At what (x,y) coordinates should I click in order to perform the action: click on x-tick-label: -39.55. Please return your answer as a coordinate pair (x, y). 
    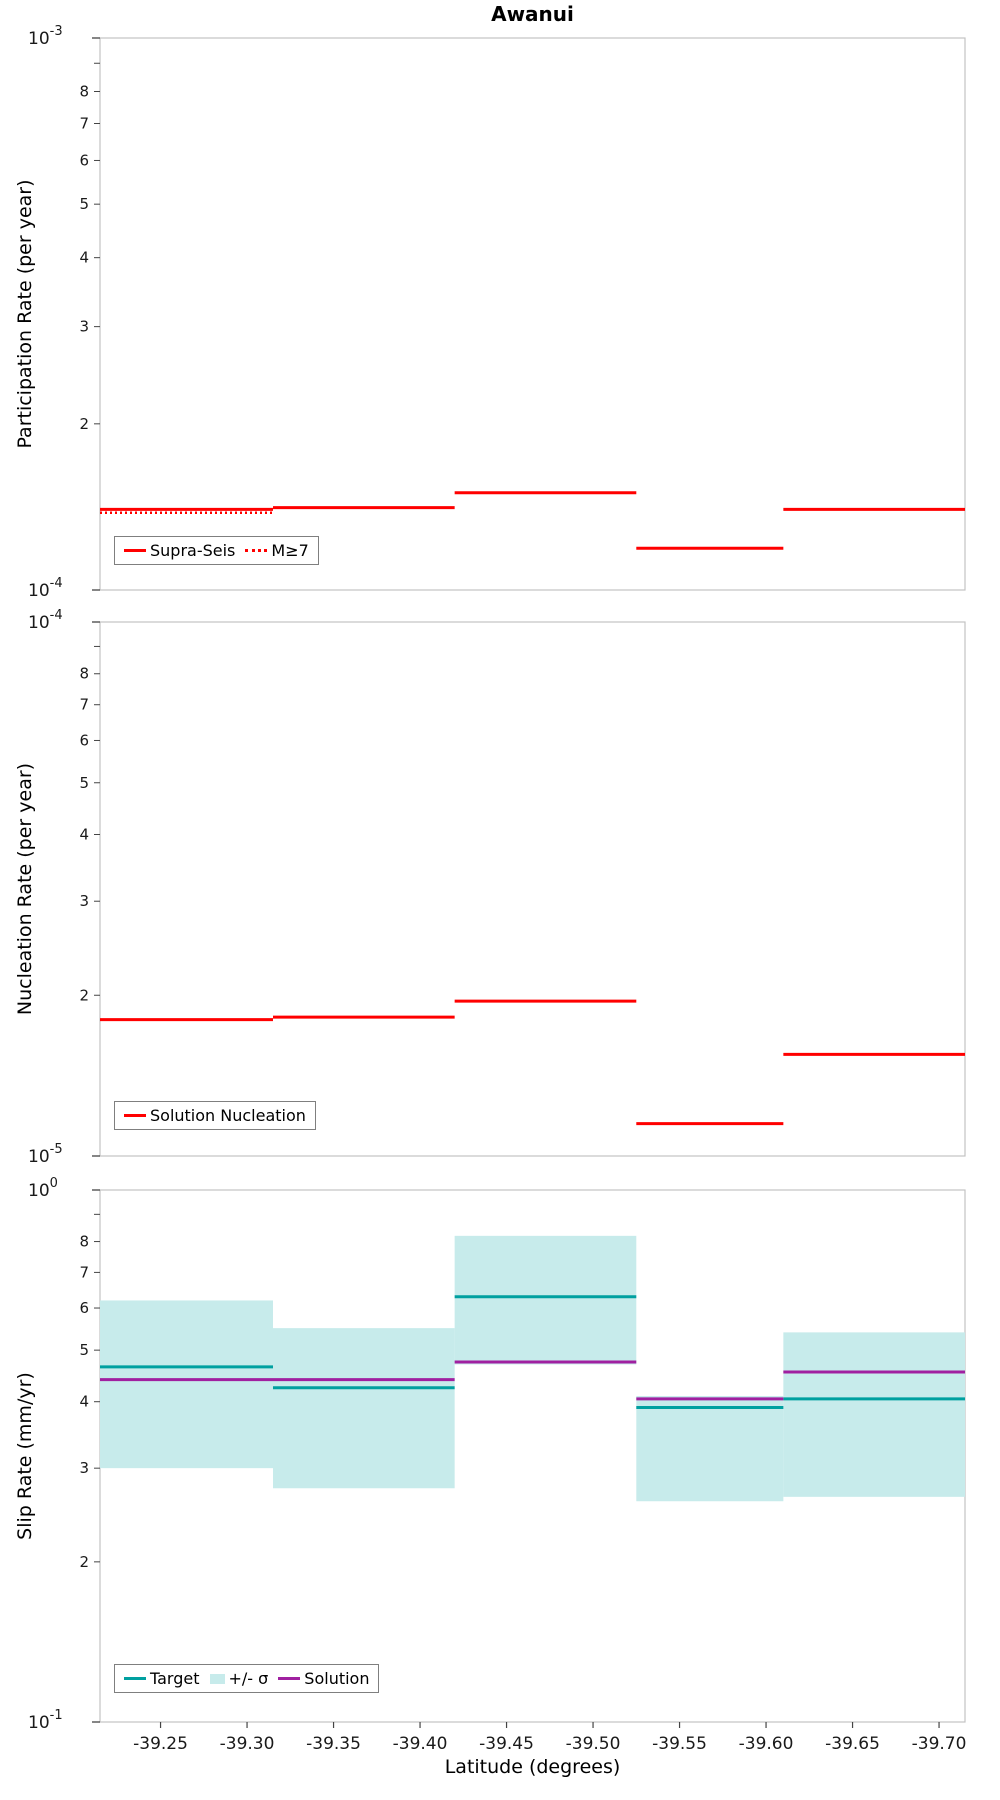
    Looking at the image, I should click on (679, 1744).